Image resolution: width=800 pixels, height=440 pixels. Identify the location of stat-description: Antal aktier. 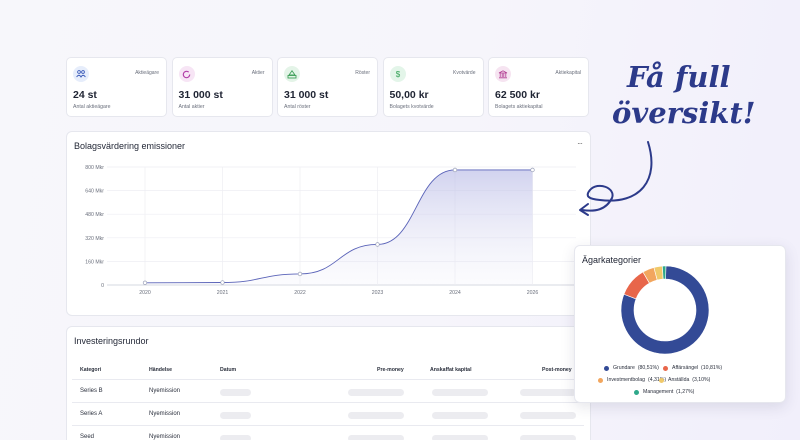
(191, 107).